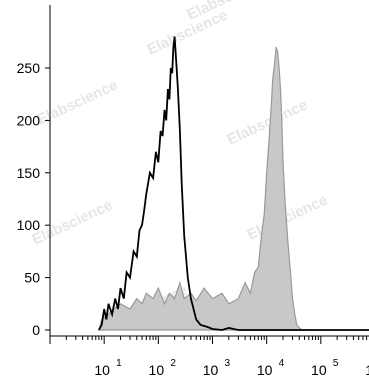 Image resolution: width=369 pixels, height=379 pixels. I want to click on x-tick-exponent: 4, so click(282, 363).